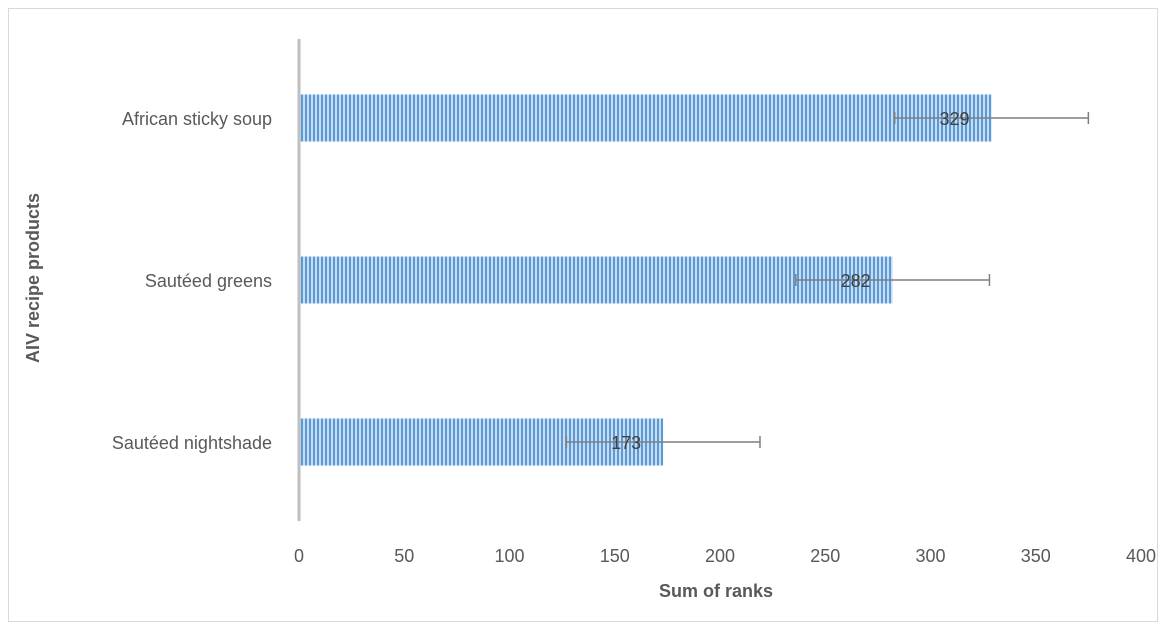  What do you see at coordinates (509, 556) in the screenshot?
I see `x-tick-label-2: 100` at bounding box center [509, 556].